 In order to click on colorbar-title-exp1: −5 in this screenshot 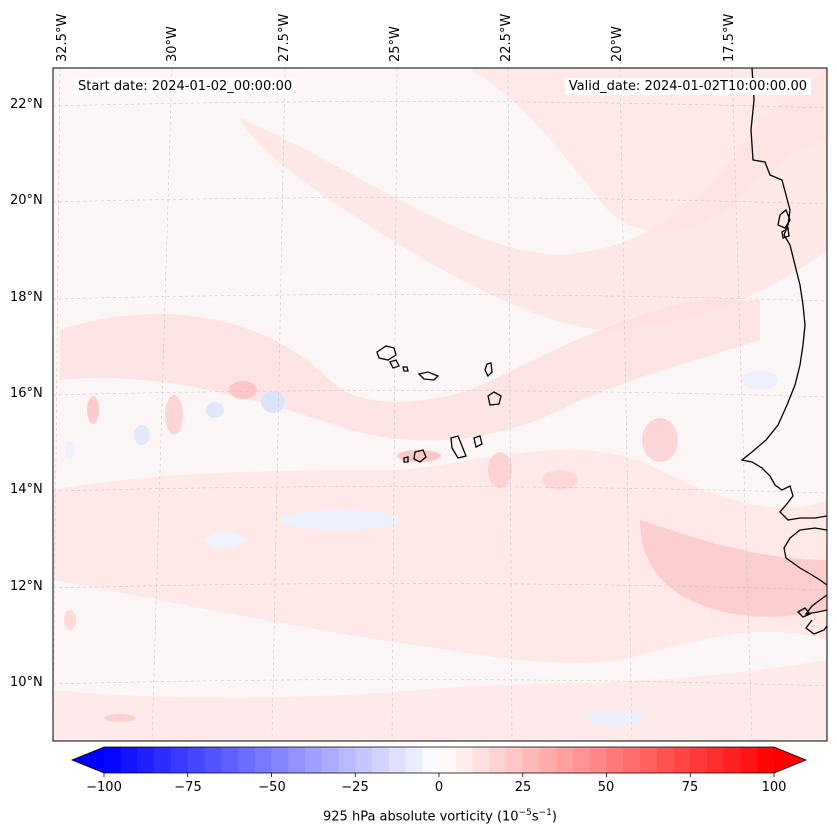, I will do `click(525, 813)`.